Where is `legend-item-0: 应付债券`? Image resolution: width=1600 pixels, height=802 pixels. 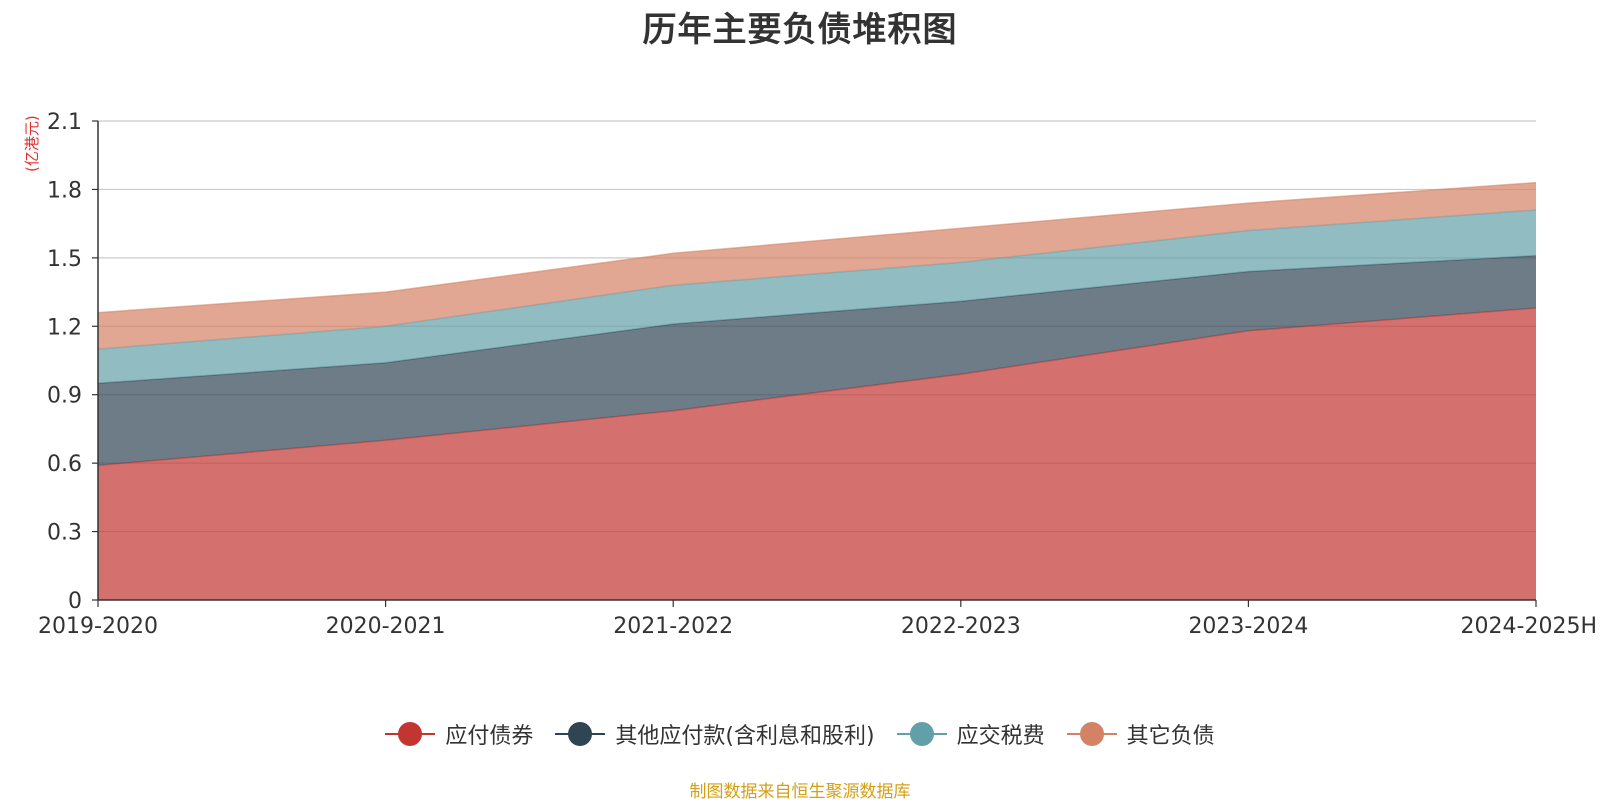 legend-item-0: 应付债券 is located at coordinates (459, 734).